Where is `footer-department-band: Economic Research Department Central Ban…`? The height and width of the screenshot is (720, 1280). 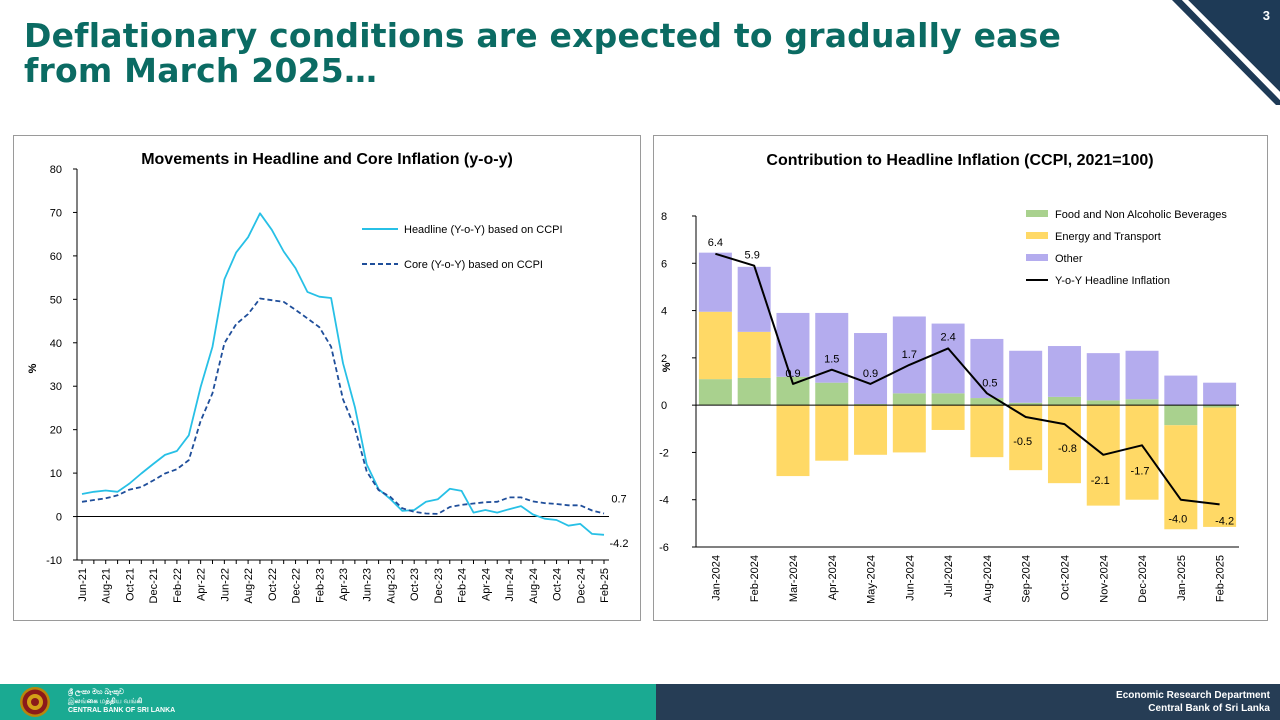
footer-department-band: Economic Research Department Central Ban… is located at coordinates (968, 702).